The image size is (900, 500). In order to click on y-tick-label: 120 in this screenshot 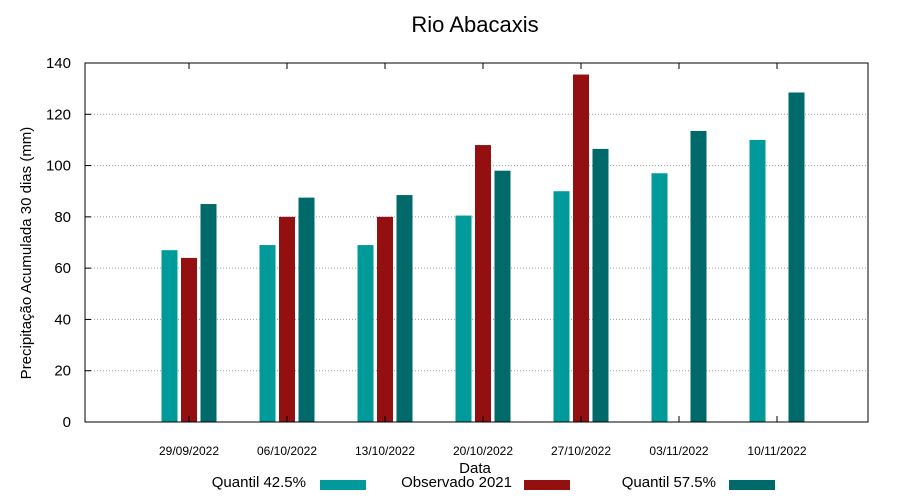, I will do `click(58, 114)`.